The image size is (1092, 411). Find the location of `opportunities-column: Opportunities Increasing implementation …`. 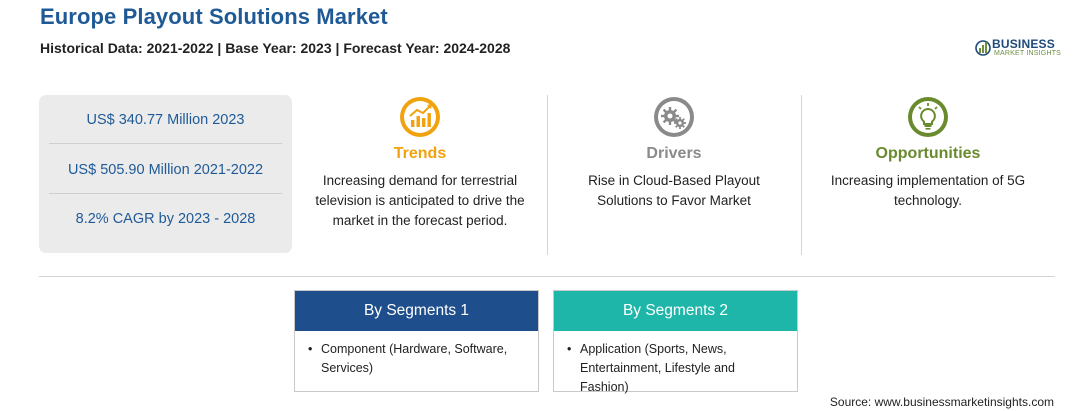

opportunities-column: Opportunities Increasing implementation … is located at coordinates (928, 153).